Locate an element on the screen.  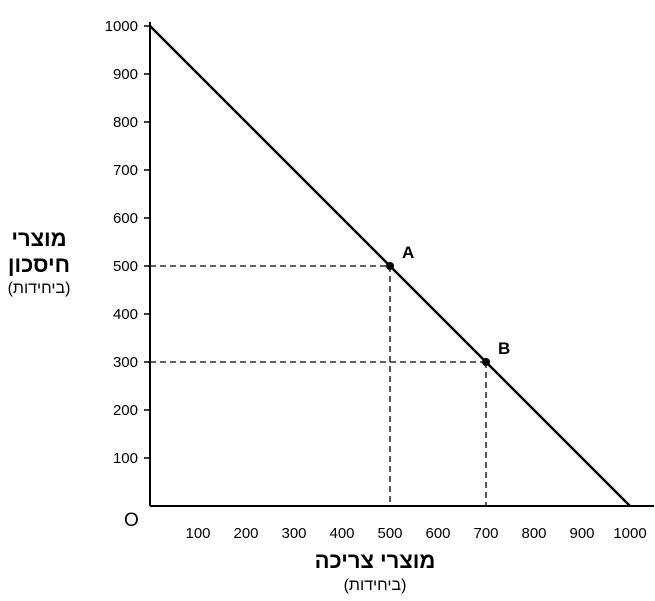
point-label: A is located at coordinates (408, 252).